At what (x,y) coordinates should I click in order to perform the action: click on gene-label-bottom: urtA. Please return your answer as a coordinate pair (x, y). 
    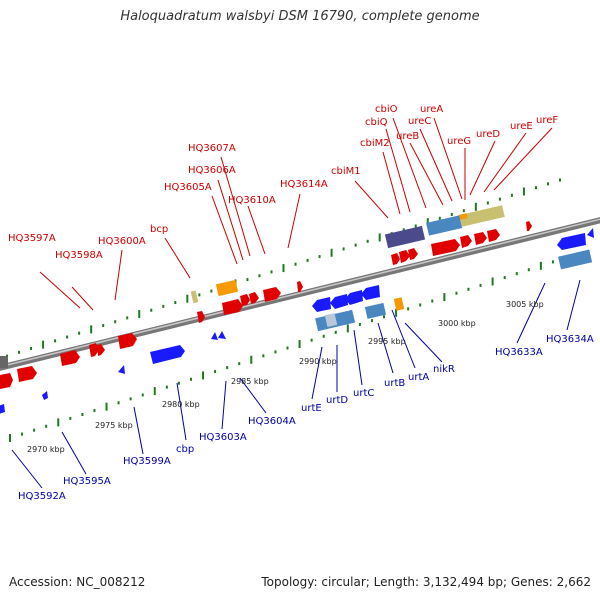
    Looking at the image, I should click on (418, 377).